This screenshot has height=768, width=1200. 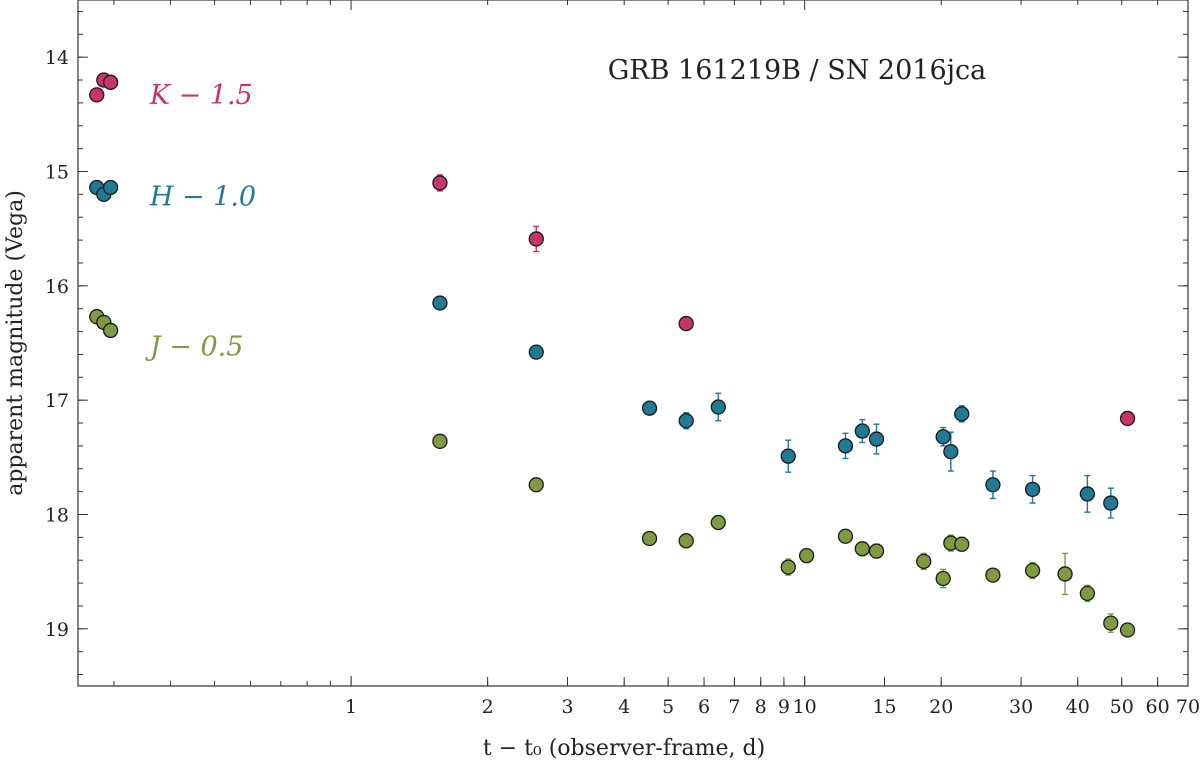 What do you see at coordinates (194, 346) in the screenshot?
I see `band-label: J − 0.5` at bounding box center [194, 346].